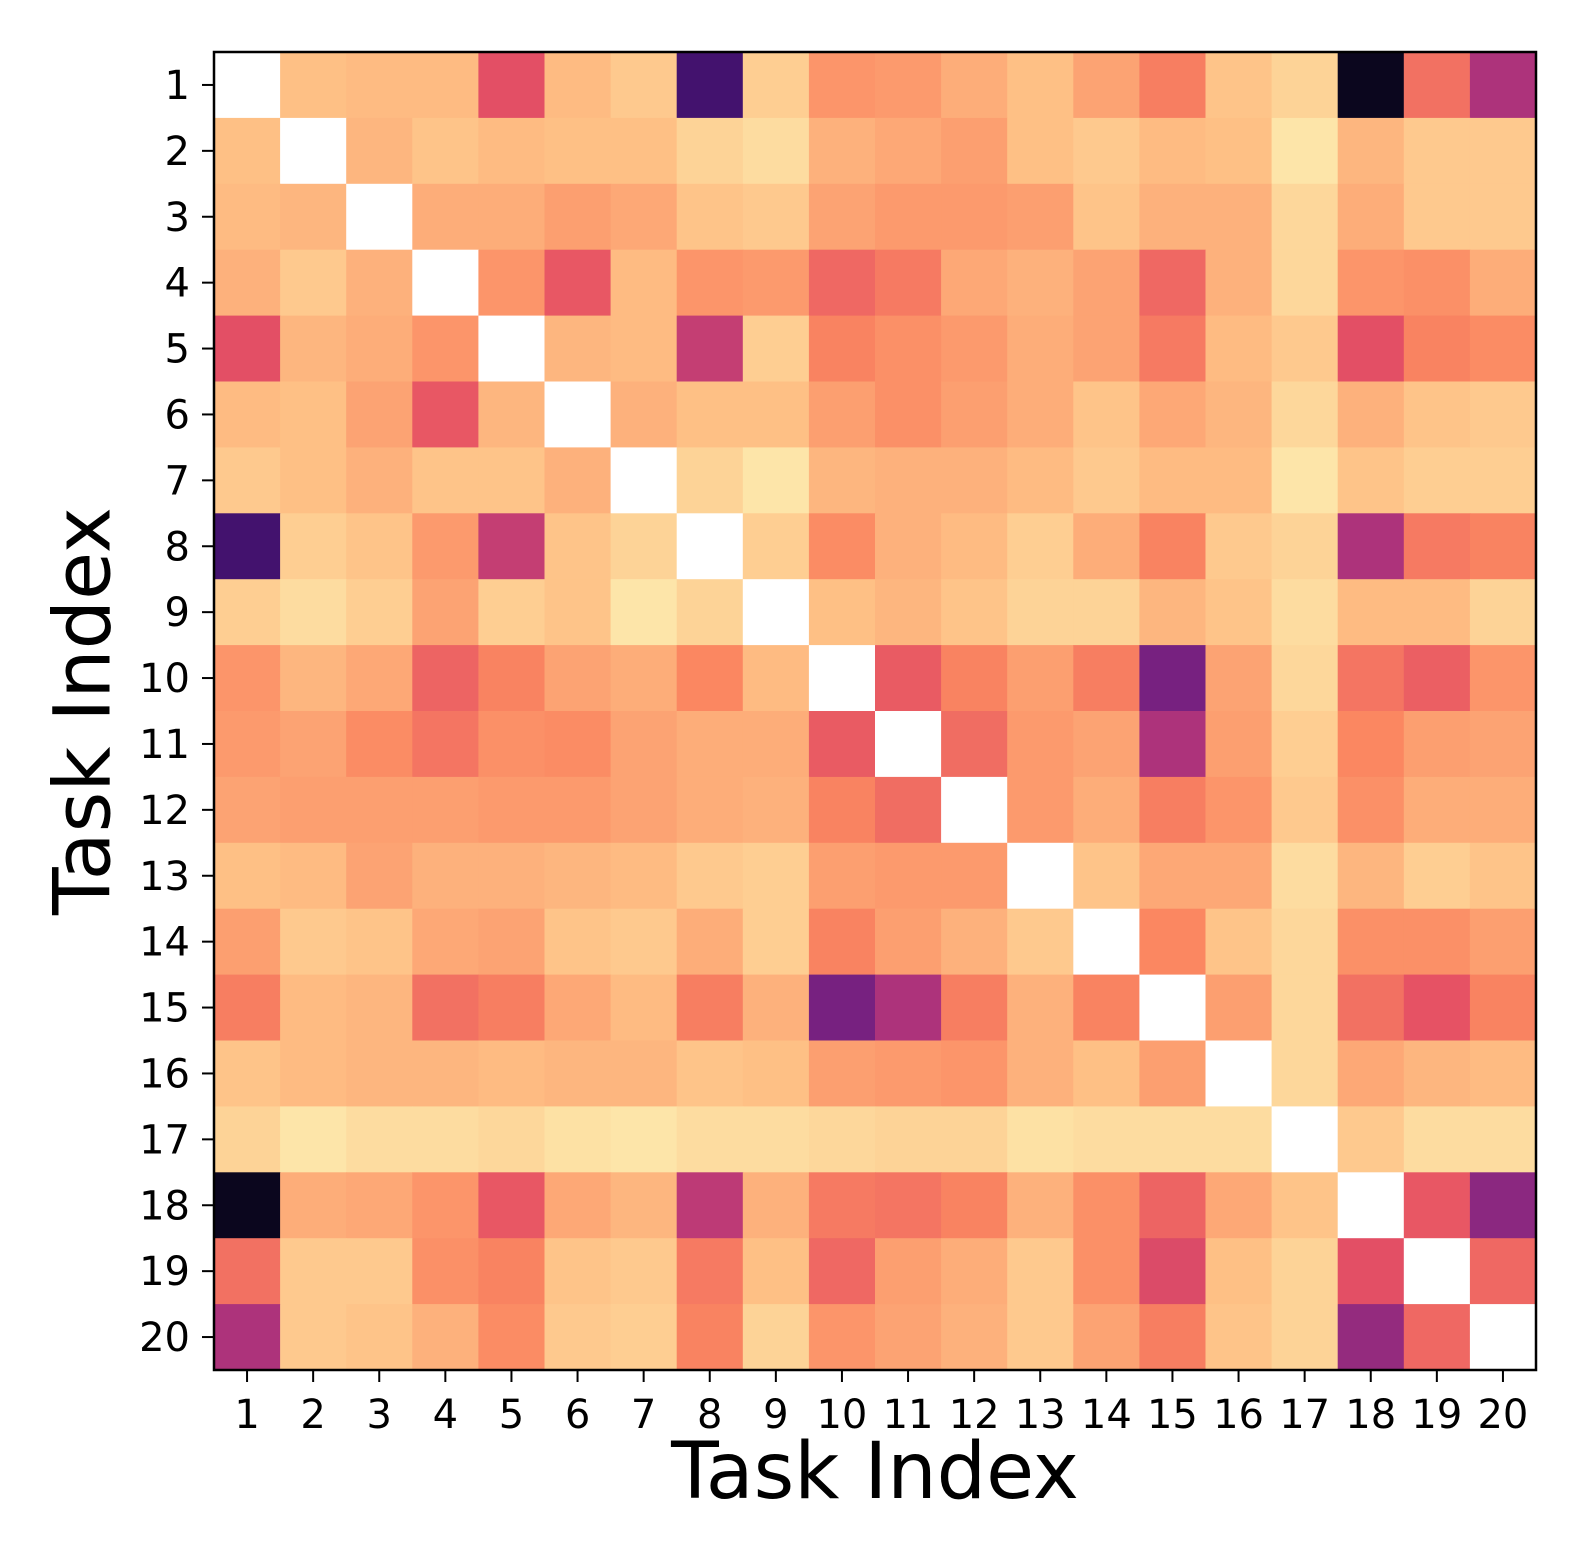 The width and height of the screenshot is (1578, 1552). I want to click on y-tick-label: 10, so click(164, 679).